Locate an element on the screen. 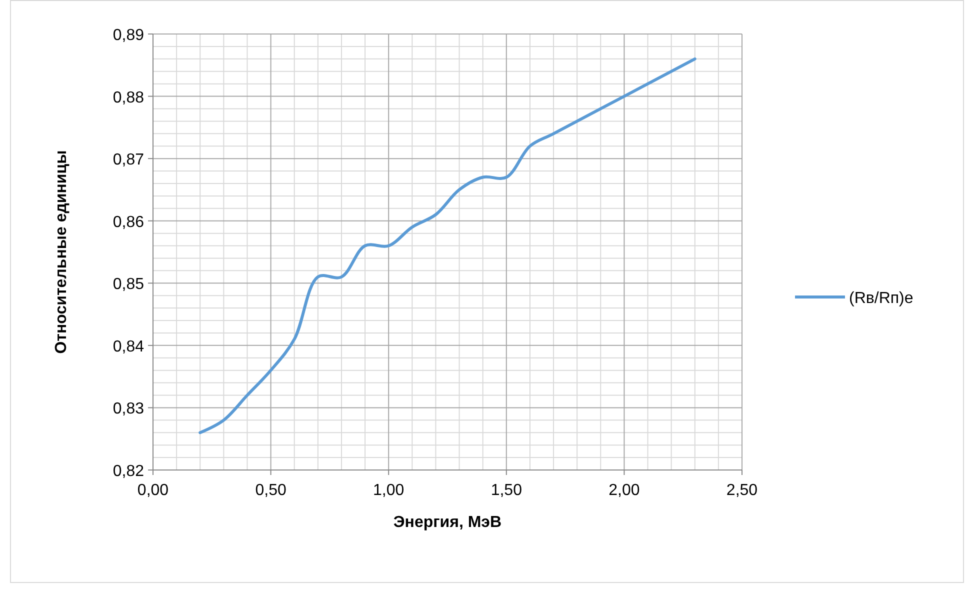 The image size is (971, 592). y-tick-label: 0,87 is located at coordinates (128, 160).